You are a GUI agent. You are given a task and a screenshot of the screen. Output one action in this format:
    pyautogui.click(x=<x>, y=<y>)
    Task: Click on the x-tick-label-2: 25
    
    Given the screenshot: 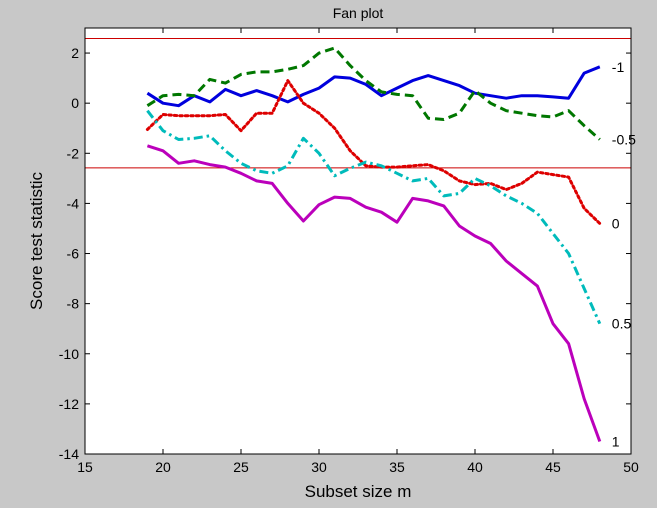 What is the action you would take?
    pyautogui.click(x=241, y=467)
    